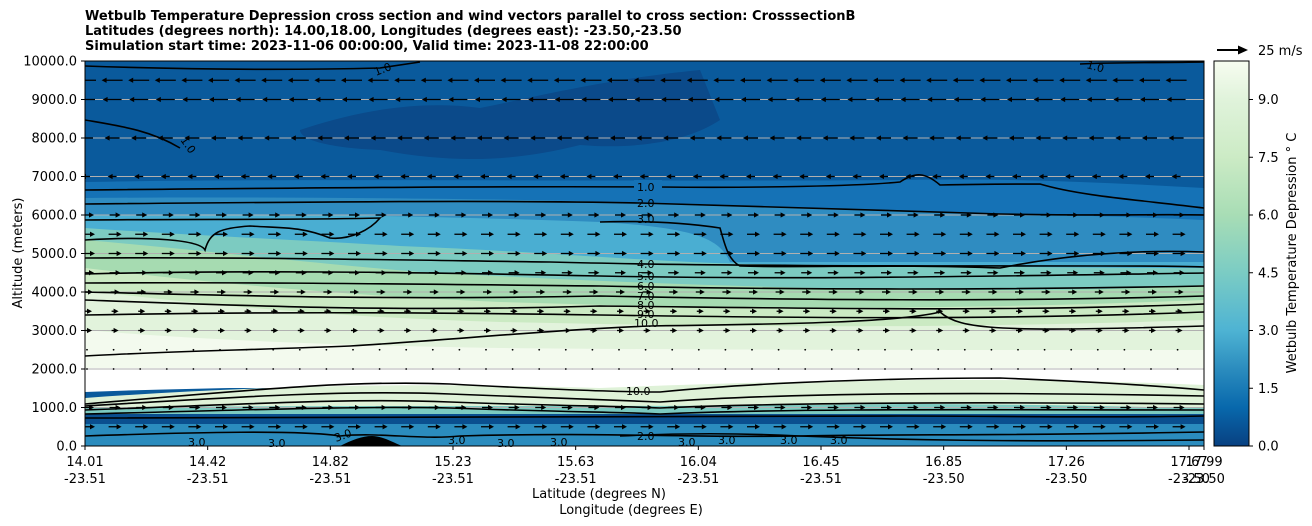 Image resolution: width=1312 pixels, height=526 pixels. Describe the element at coordinates (646, 286) in the screenshot. I see `contour-label-6: 6.0` at that location.